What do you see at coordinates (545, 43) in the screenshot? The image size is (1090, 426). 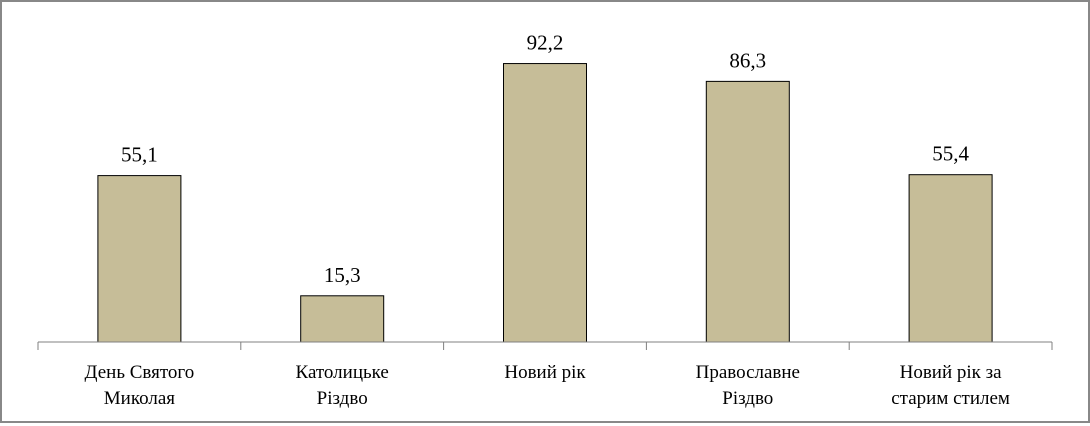 I see `data-label: 92,2` at bounding box center [545, 43].